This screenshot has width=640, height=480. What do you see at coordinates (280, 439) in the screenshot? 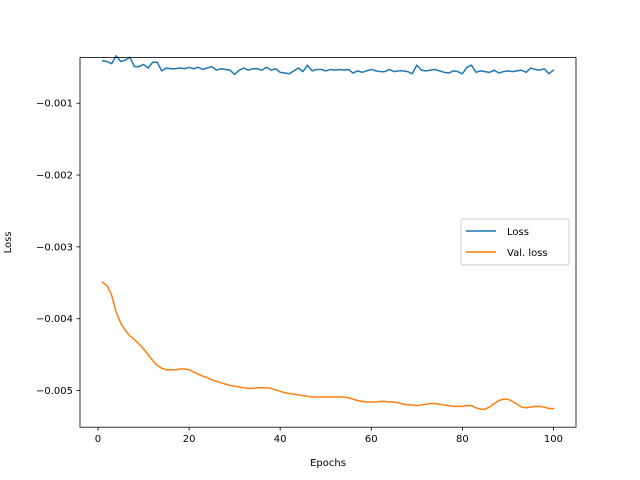
I see `x-tick-label: 40` at bounding box center [280, 439].